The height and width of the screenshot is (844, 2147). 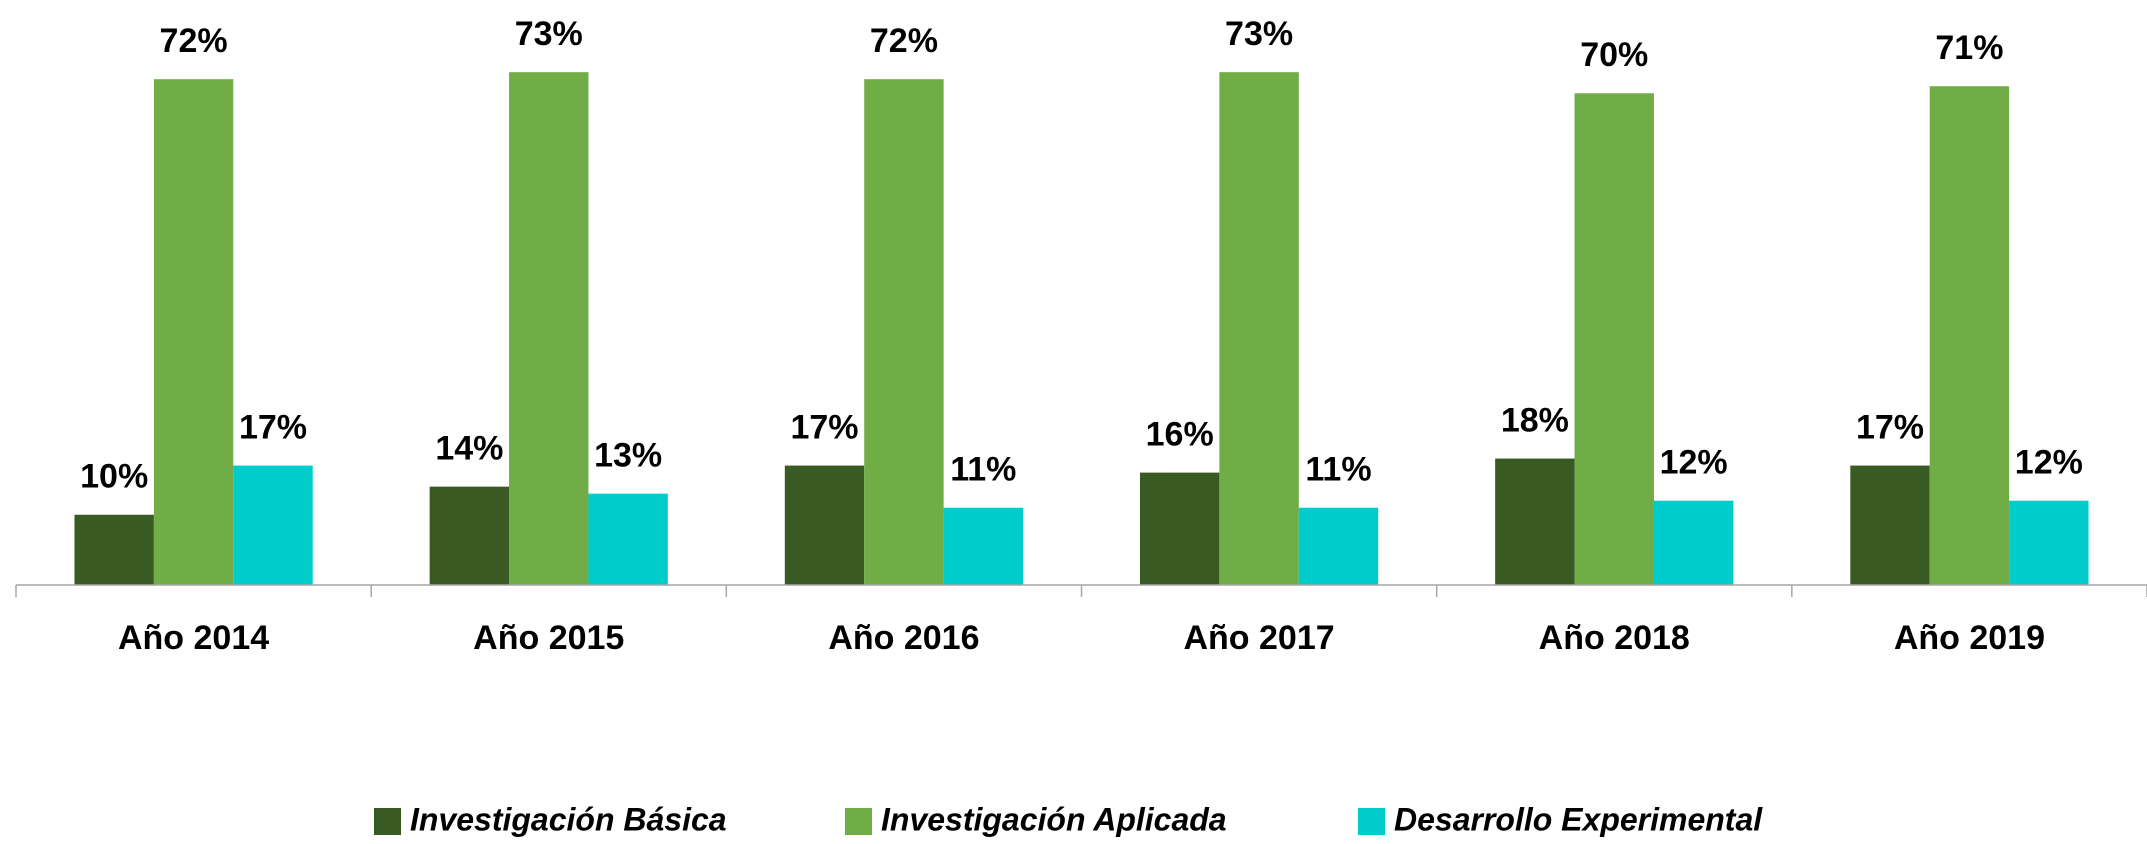 I want to click on x-tick-label: Año 2015, so click(x=548, y=638).